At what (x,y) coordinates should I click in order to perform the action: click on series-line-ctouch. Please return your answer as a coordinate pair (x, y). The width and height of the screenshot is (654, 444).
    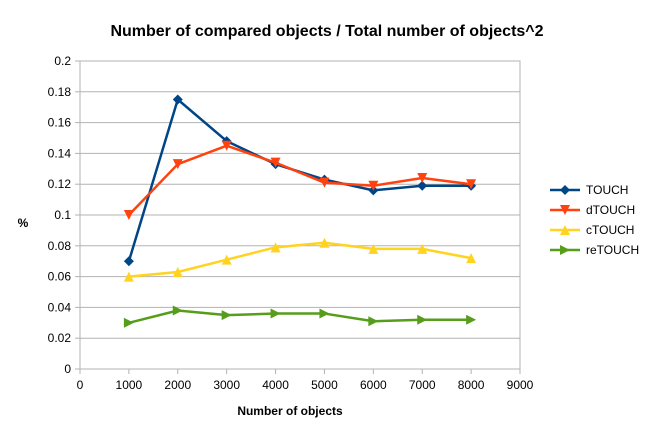
    Looking at the image, I should click on (300, 259).